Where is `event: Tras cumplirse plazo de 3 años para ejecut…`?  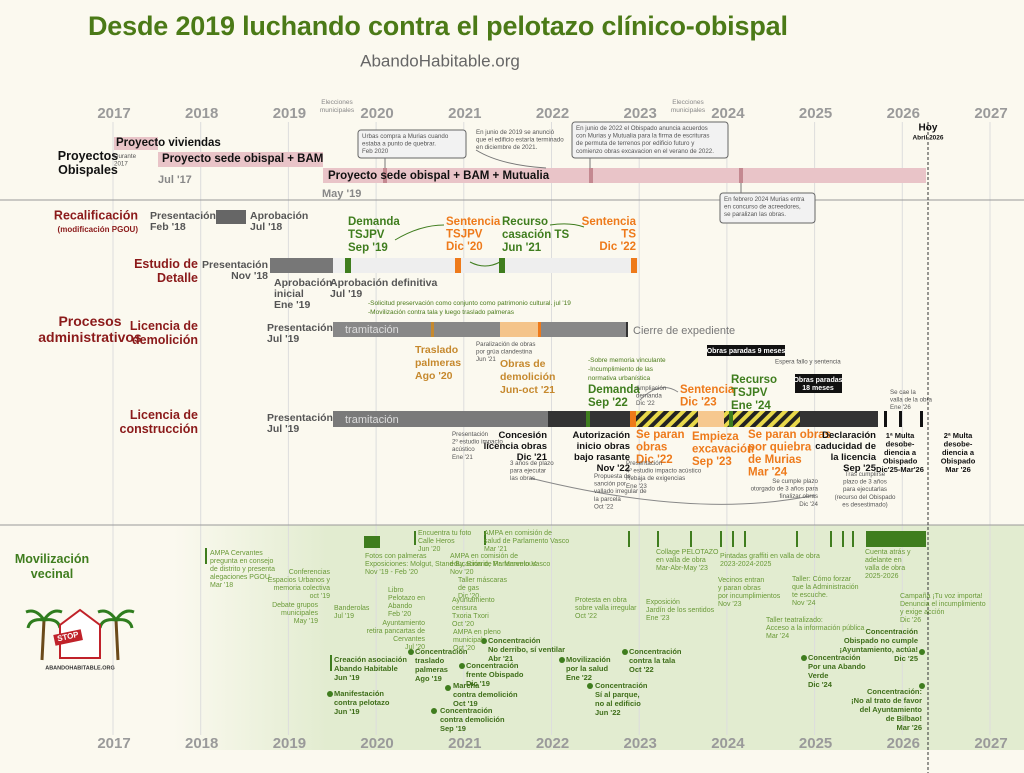 event: Tras cumplirse plazo de 3 años para ejecut… is located at coordinates (865, 489).